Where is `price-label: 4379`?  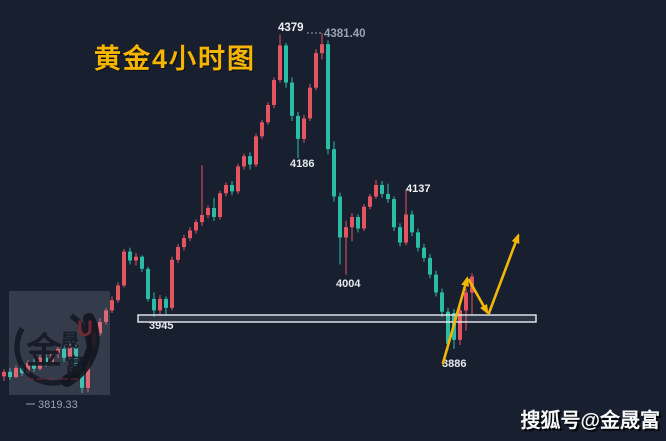
price-label: 4379 is located at coordinates (291, 28).